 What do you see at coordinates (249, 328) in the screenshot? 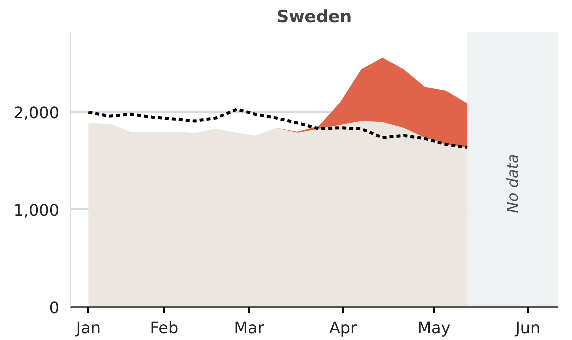
I see `x-tick-label: Mar` at bounding box center [249, 328].